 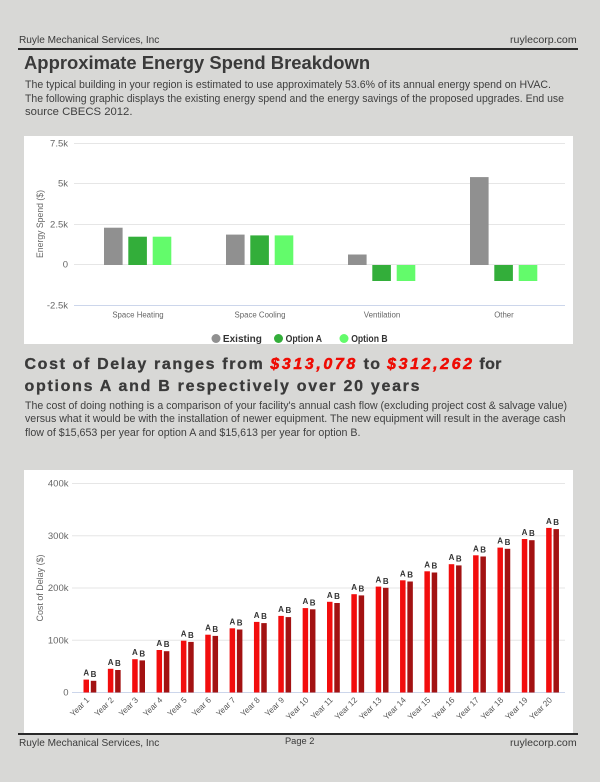 I want to click on svg-text: Option A, so click(x=304, y=338).